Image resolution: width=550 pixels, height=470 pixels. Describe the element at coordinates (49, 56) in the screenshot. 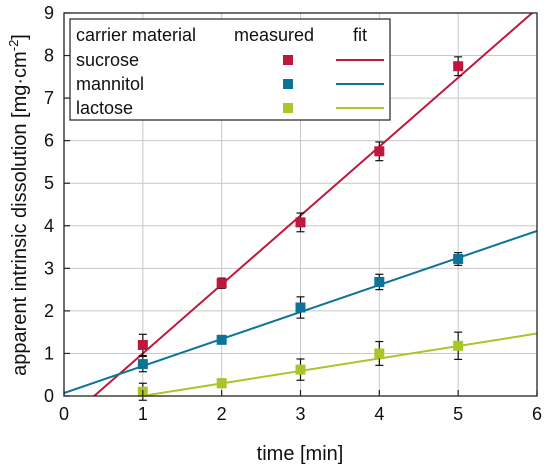

I see `y-tick-label: 8` at that location.